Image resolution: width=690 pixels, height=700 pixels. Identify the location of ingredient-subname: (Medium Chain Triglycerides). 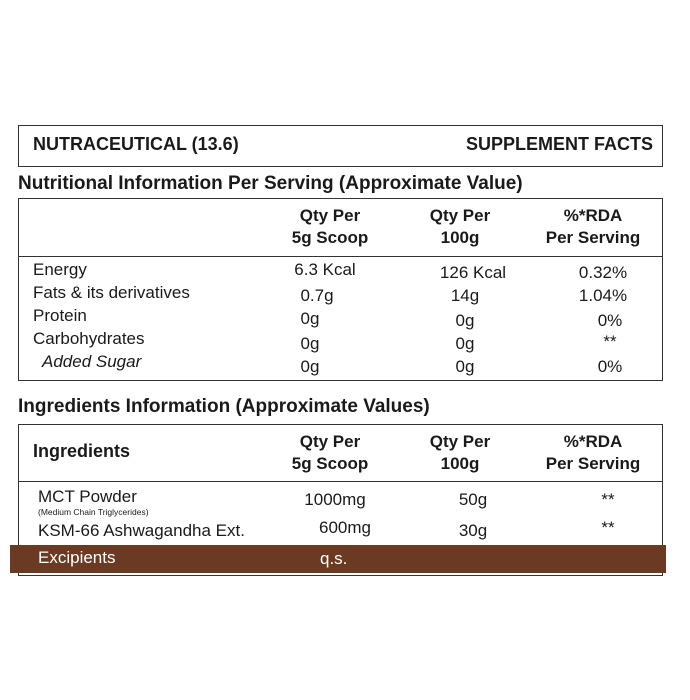
(93, 512).